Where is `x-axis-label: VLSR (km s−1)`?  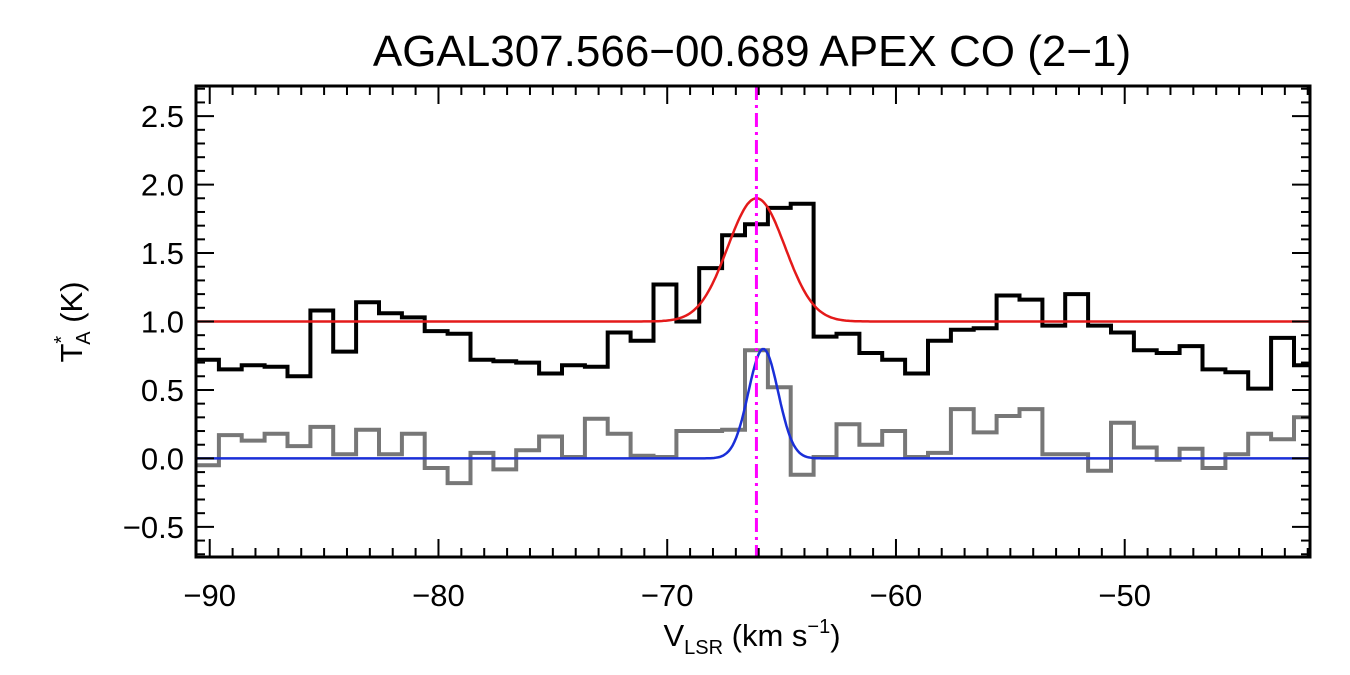 x-axis-label: VLSR (km s−1) is located at coordinates (751, 637).